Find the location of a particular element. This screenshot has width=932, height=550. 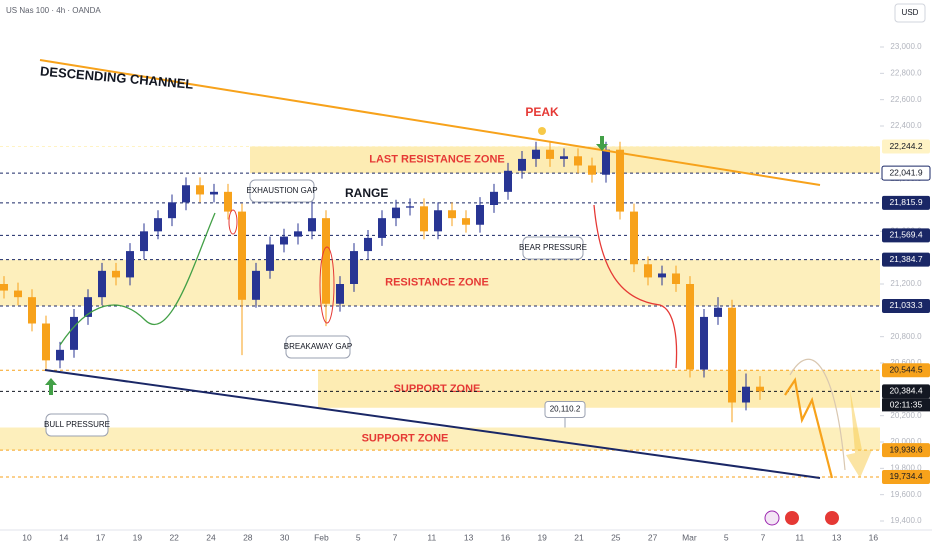

y-tick-label: 22,600.0 is located at coordinates (906, 99).